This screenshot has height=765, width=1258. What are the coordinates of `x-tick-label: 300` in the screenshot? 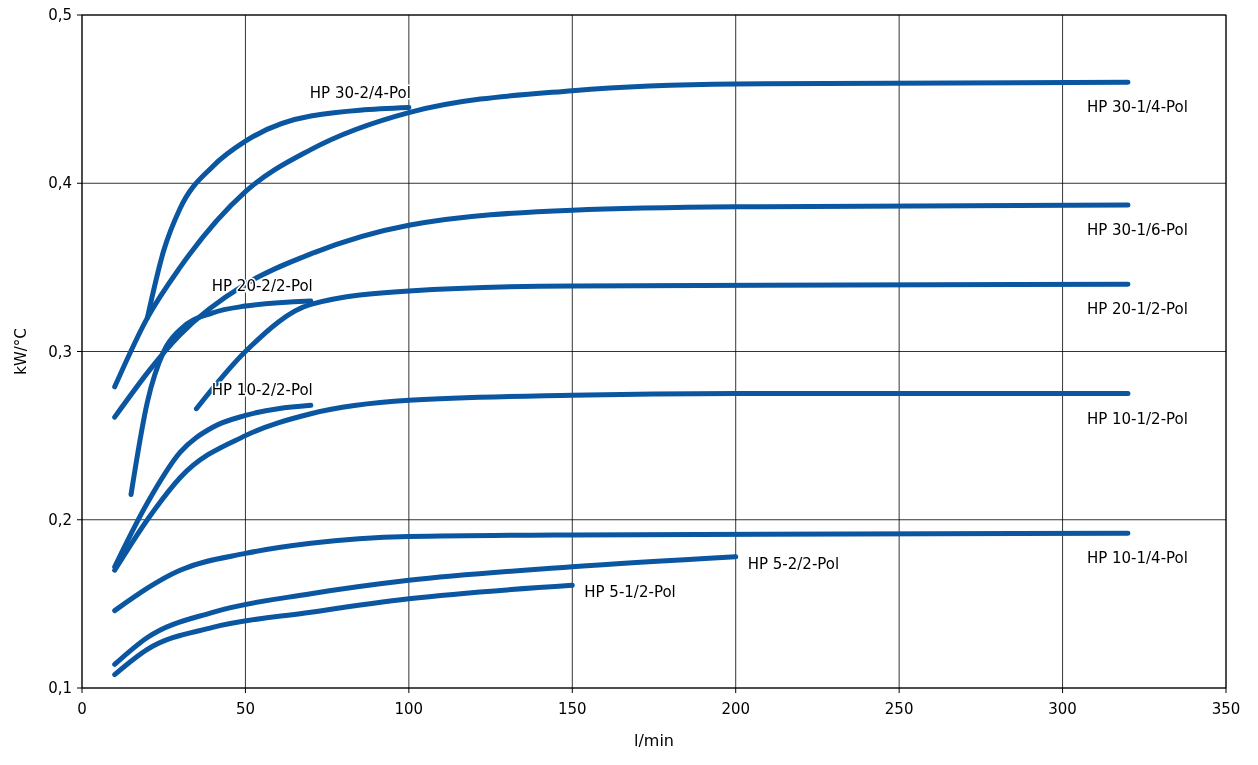 It's located at (1062, 709).